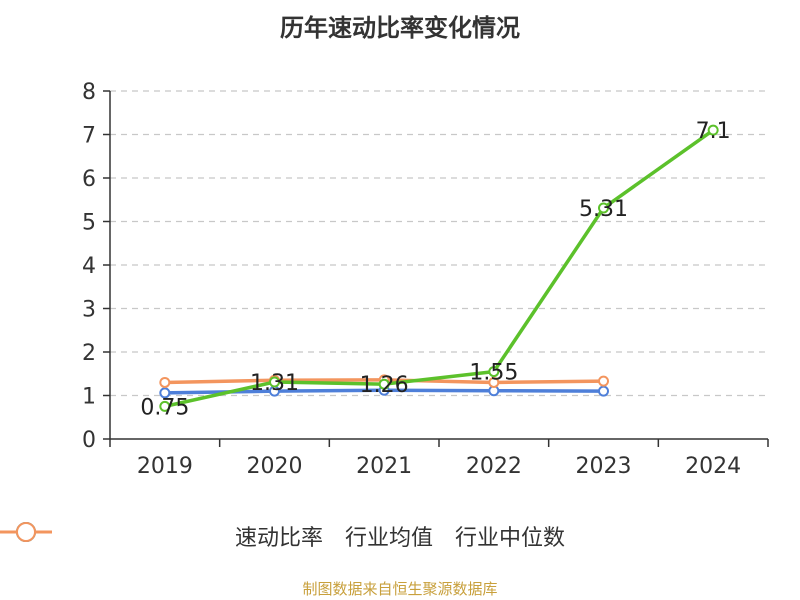 This screenshot has height=600, width=800. Describe the element at coordinates (26, 532) in the screenshot. I see `legend-swatch-industry-median` at that location.